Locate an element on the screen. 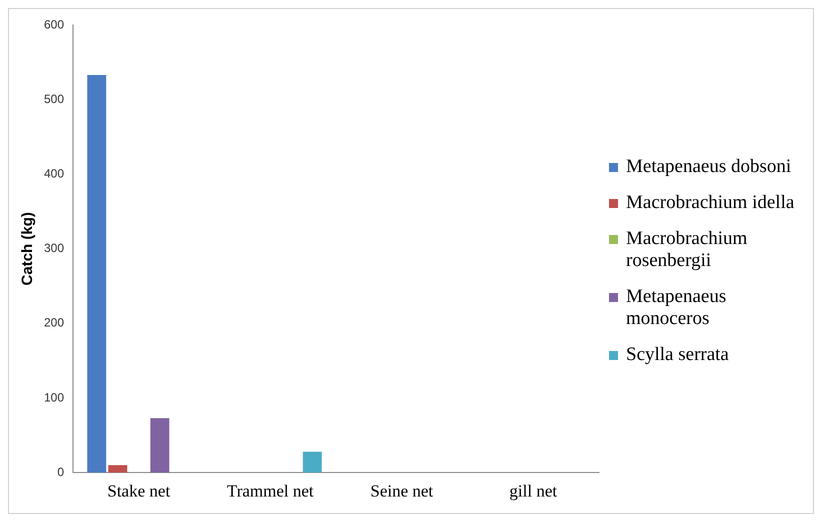  legend-label: Metapenaeus dobsoni is located at coordinates (709, 167).